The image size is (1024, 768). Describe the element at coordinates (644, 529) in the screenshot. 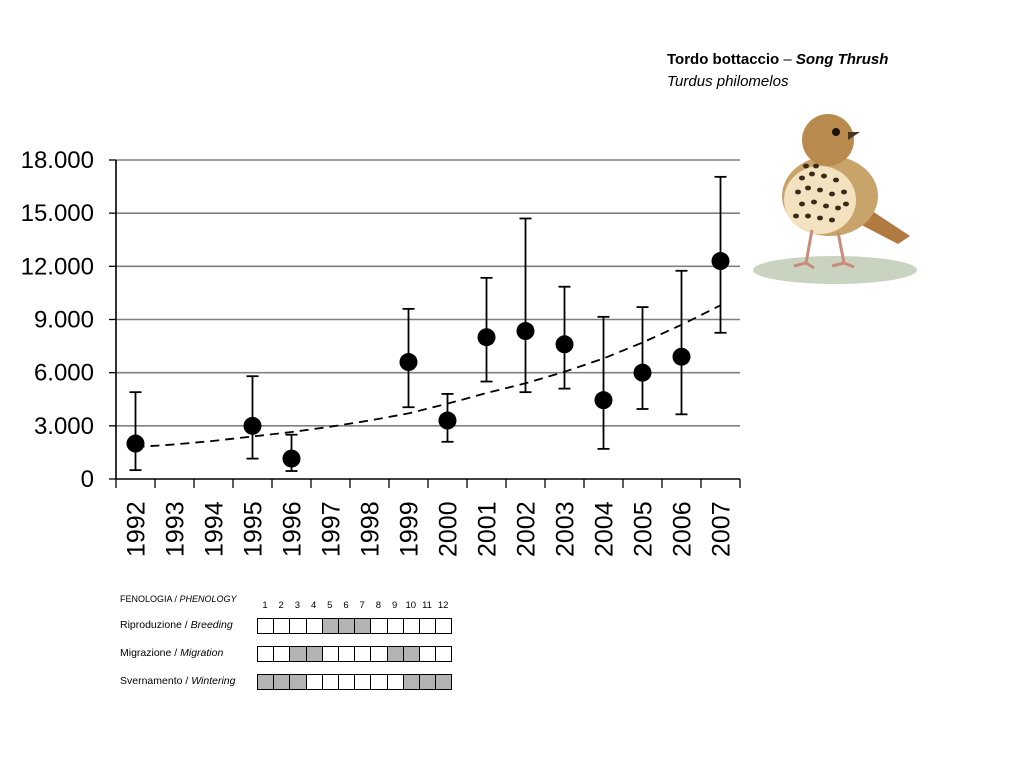

I see `x-tick-label: 2005` at that location.